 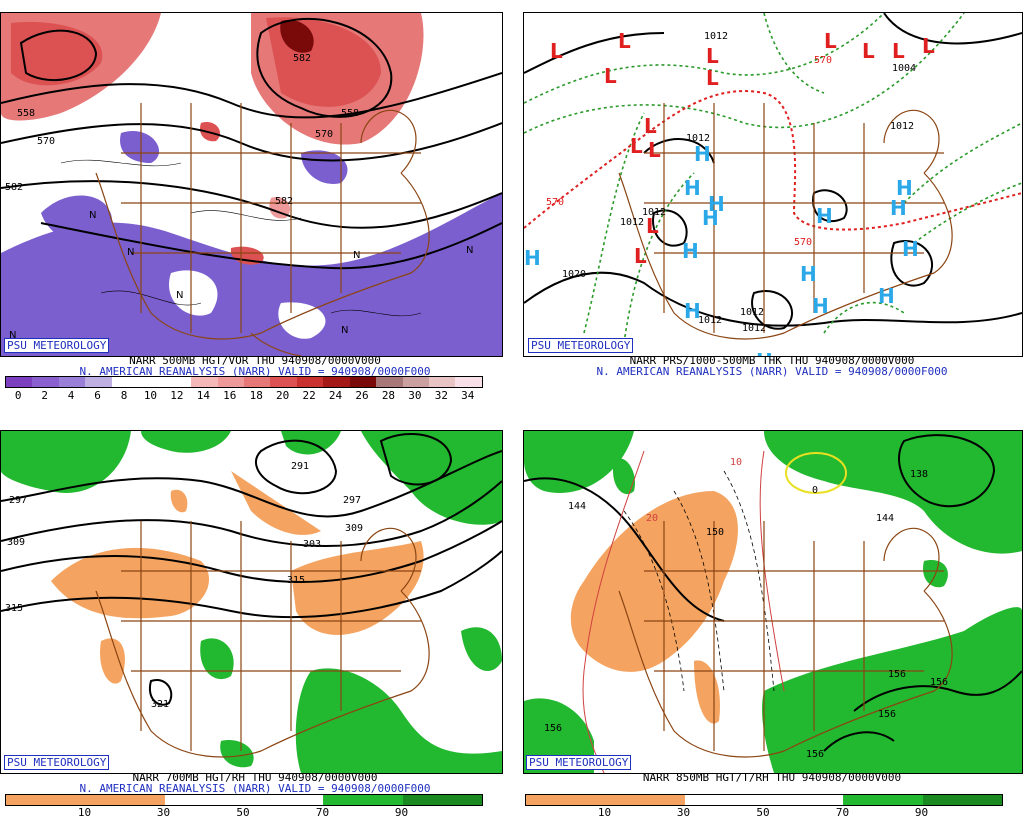 I want to click on colorbar-label: 22, so click(x=309, y=395).